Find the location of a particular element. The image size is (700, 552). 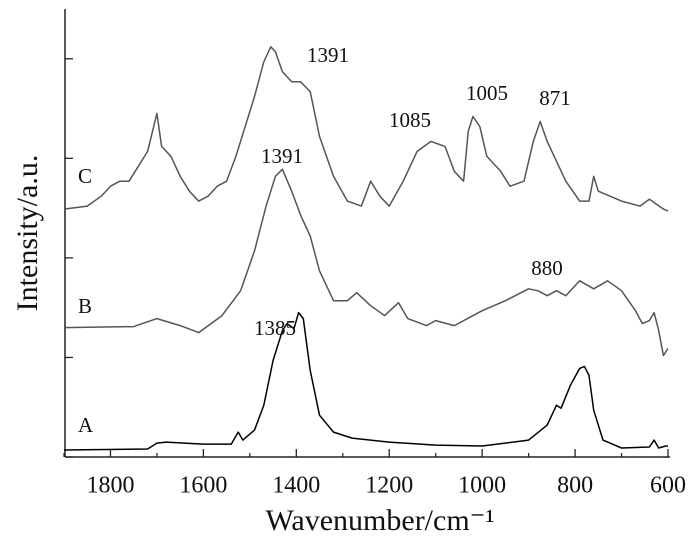

peak-annotation: 871 is located at coordinates (555, 98).